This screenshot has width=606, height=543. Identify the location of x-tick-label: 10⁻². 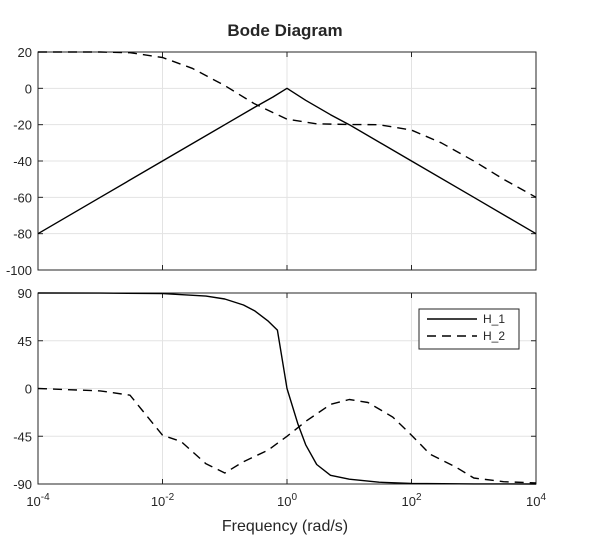
(163, 500).